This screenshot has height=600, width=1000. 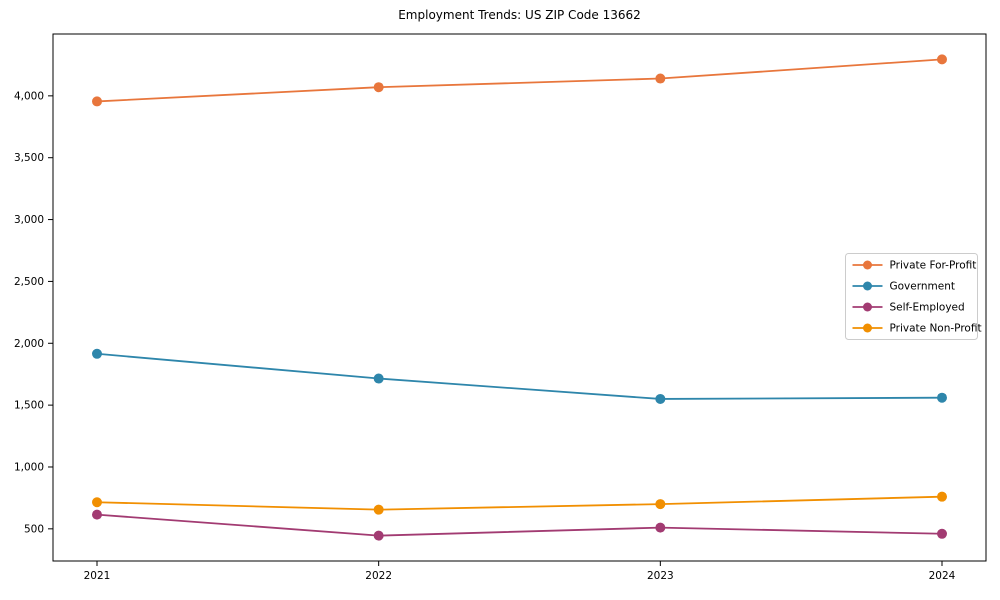 I want to click on y-tick-label: 3,000, so click(x=29, y=220).